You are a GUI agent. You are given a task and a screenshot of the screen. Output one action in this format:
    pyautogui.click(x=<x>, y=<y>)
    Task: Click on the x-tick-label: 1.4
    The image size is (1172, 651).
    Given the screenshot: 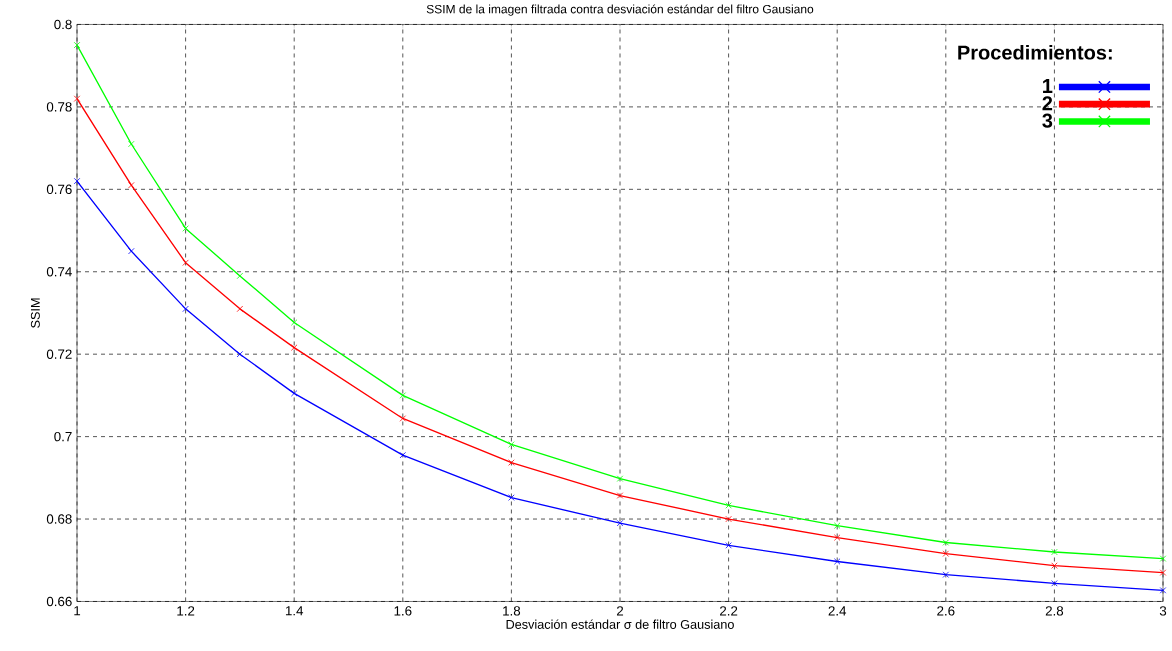 What is the action you would take?
    pyautogui.click(x=294, y=610)
    